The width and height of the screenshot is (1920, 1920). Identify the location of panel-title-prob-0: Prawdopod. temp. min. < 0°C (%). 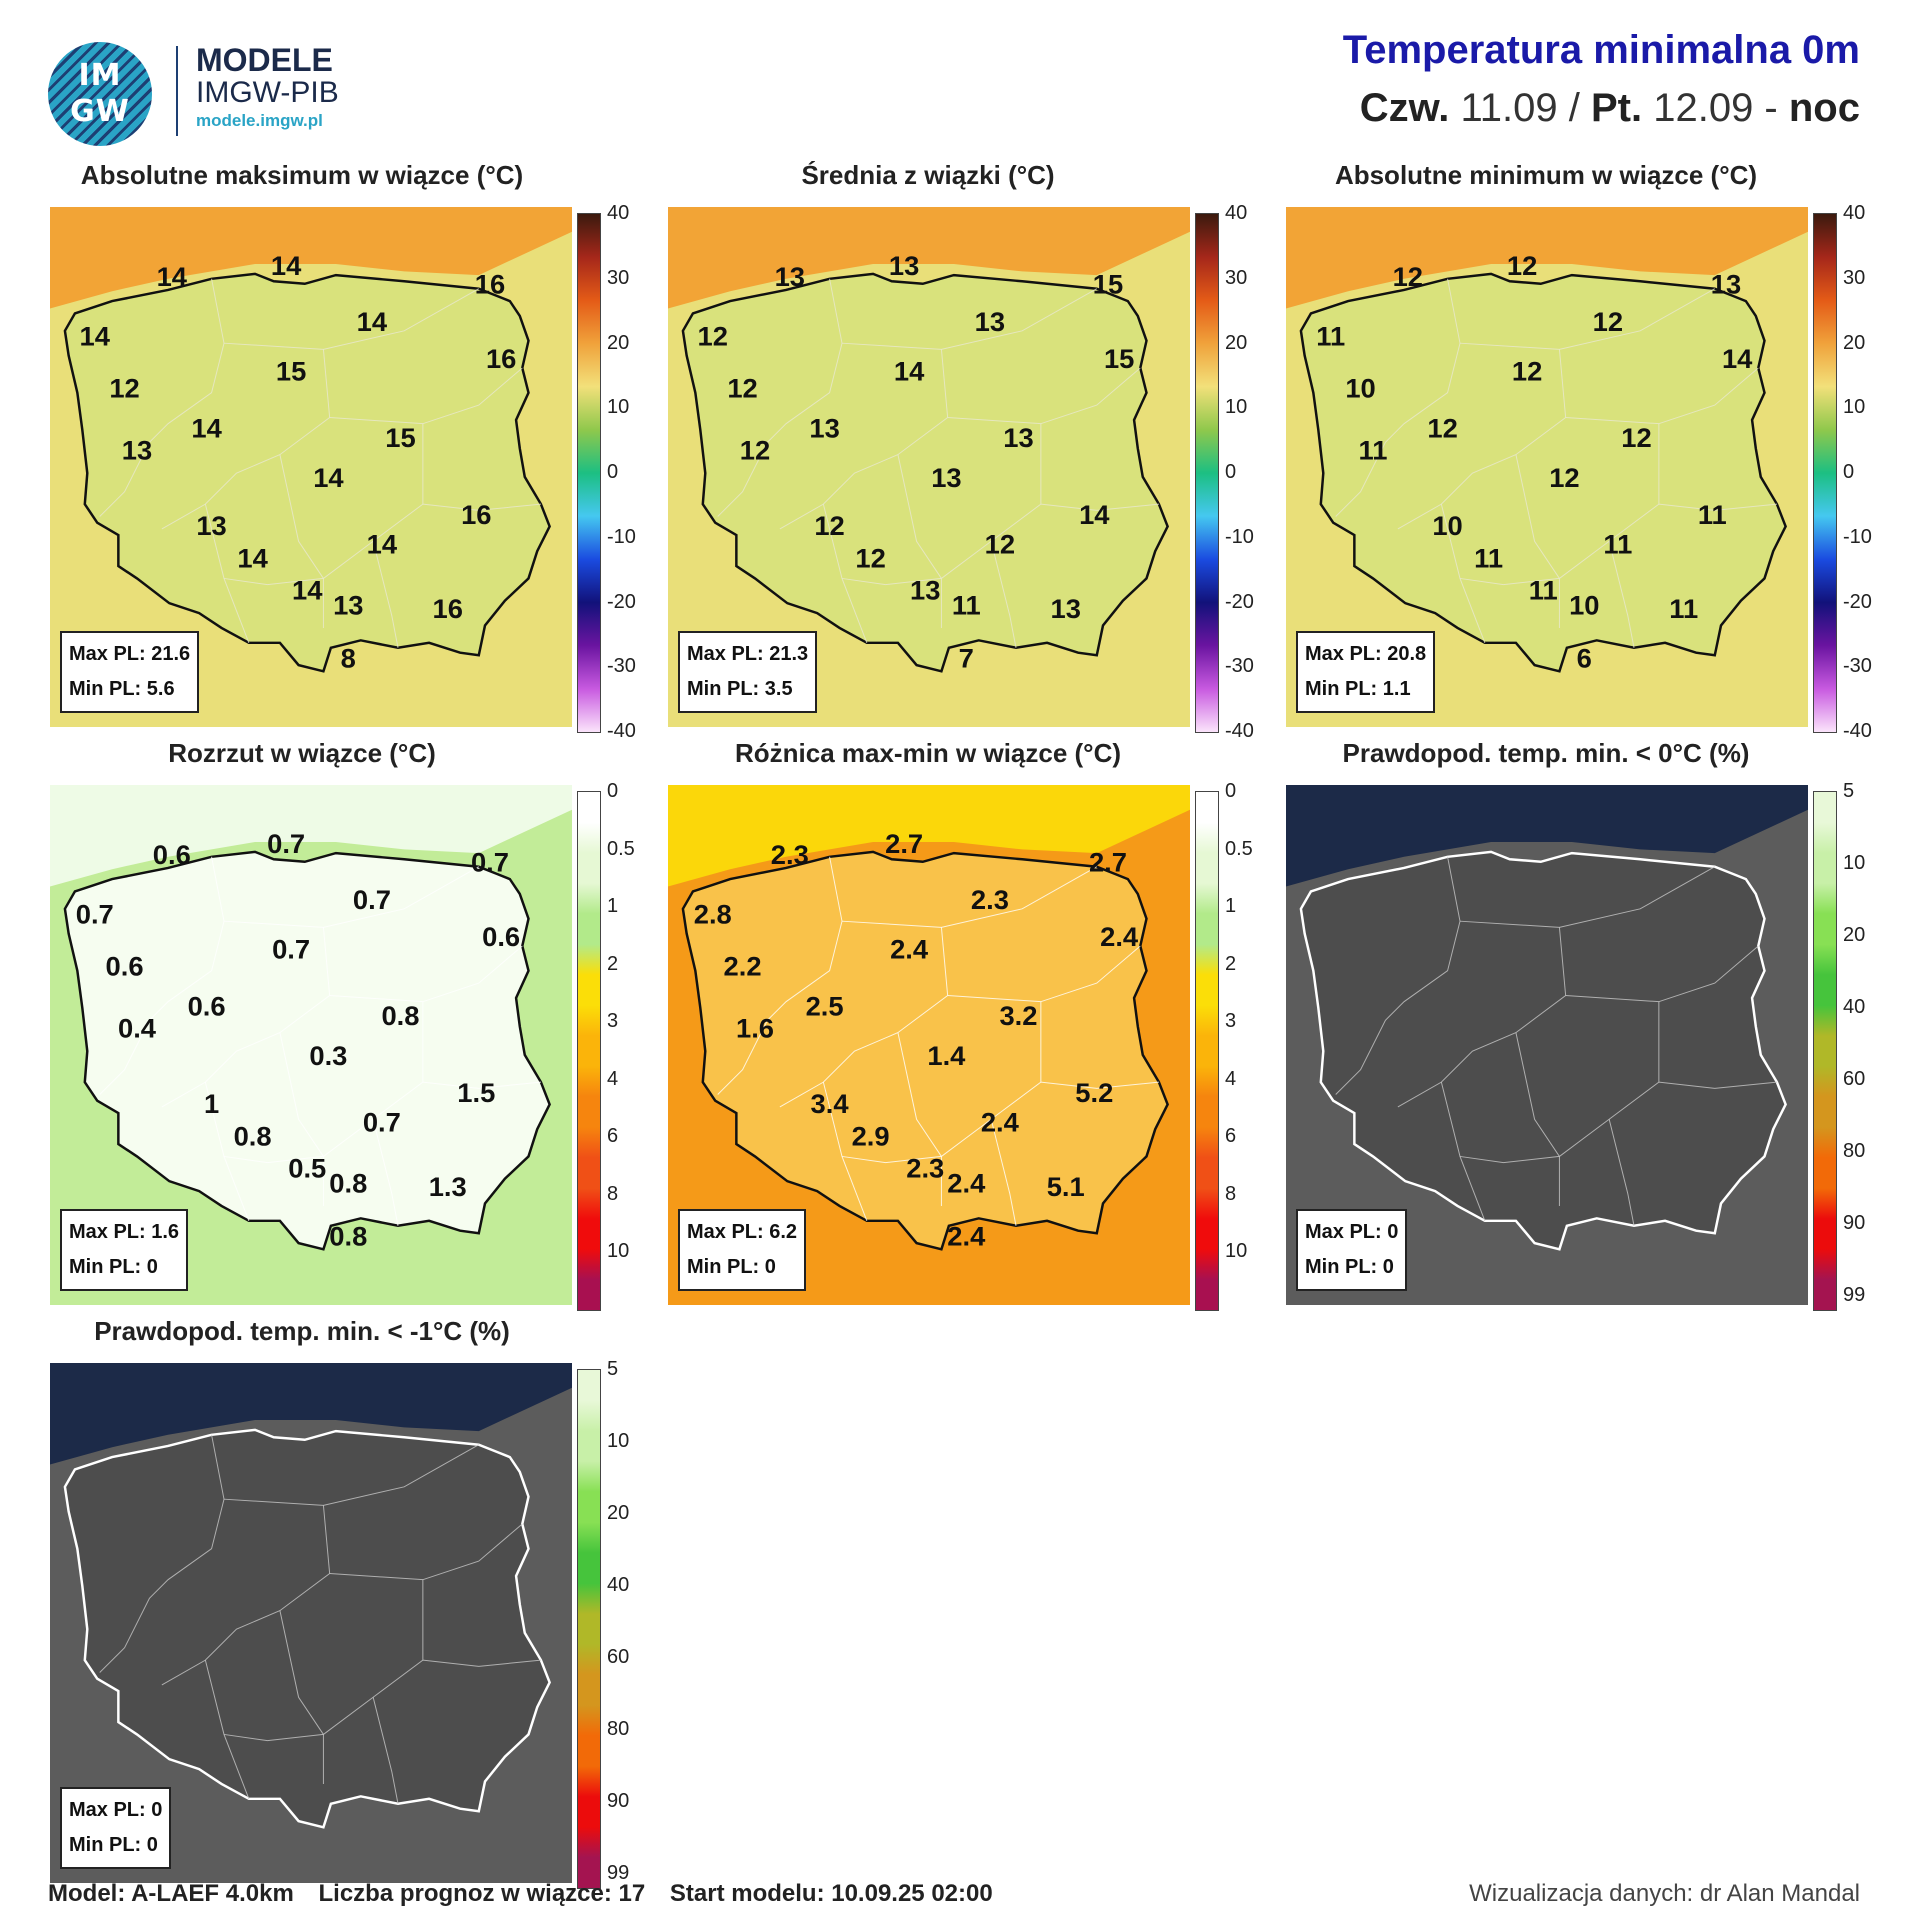
(1546, 753).